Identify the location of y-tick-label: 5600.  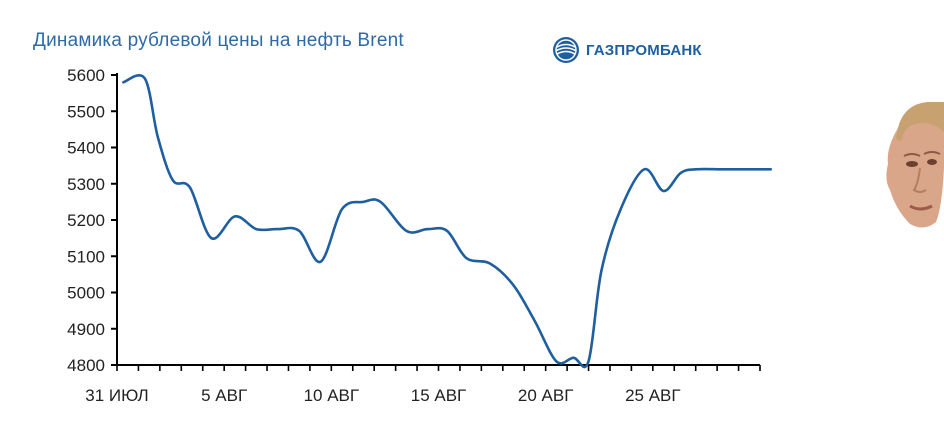
(86, 75).